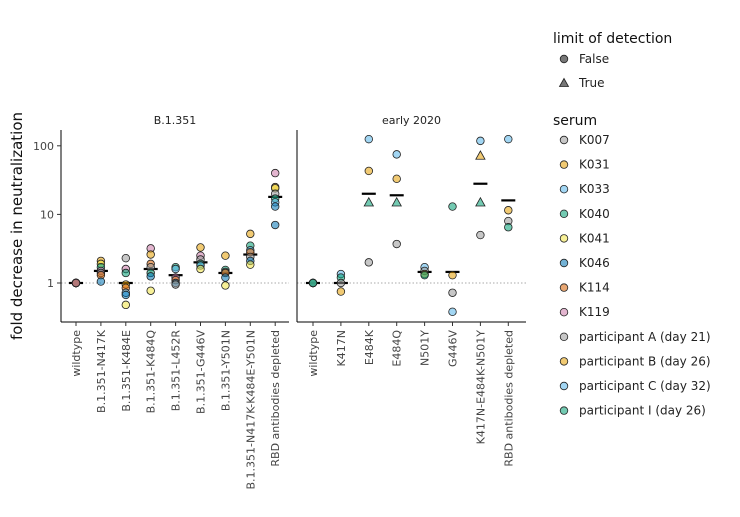 The width and height of the screenshot is (740, 517). What do you see at coordinates (126, 371) in the screenshot?
I see `x-tick-label: B.1.351-K484E` at bounding box center [126, 371].